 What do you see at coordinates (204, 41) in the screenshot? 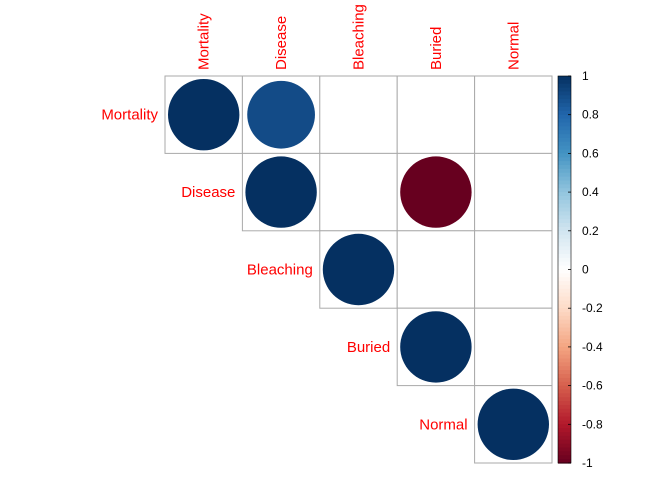
I see `column-label-mortality: Mortality` at bounding box center [204, 41].